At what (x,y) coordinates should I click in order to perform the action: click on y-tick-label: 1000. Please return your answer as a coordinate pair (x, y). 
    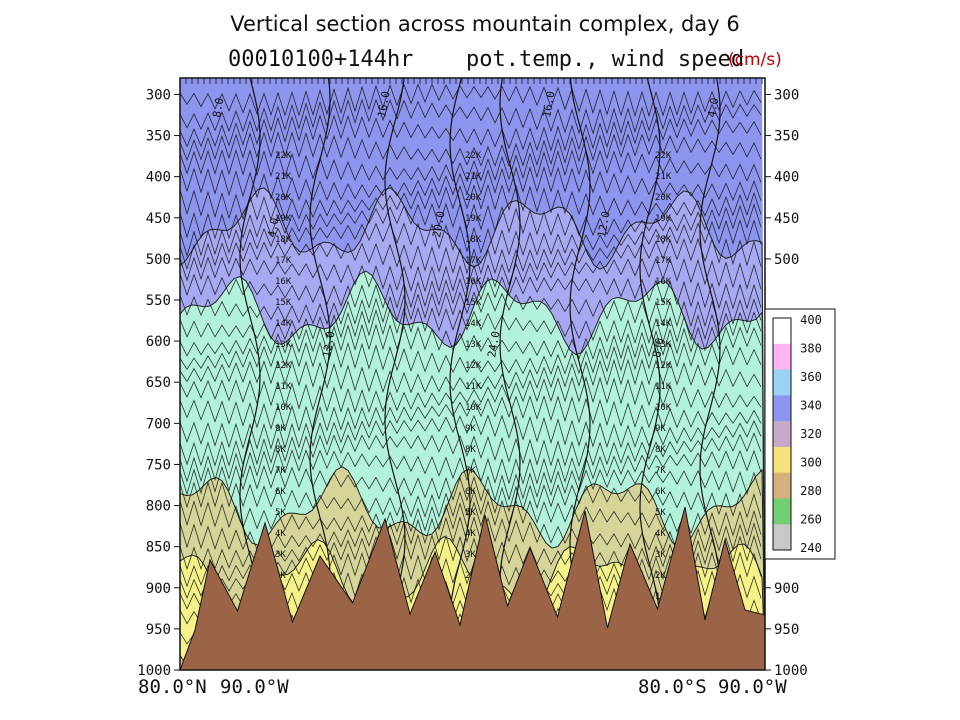
    Looking at the image, I should click on (154, 671).